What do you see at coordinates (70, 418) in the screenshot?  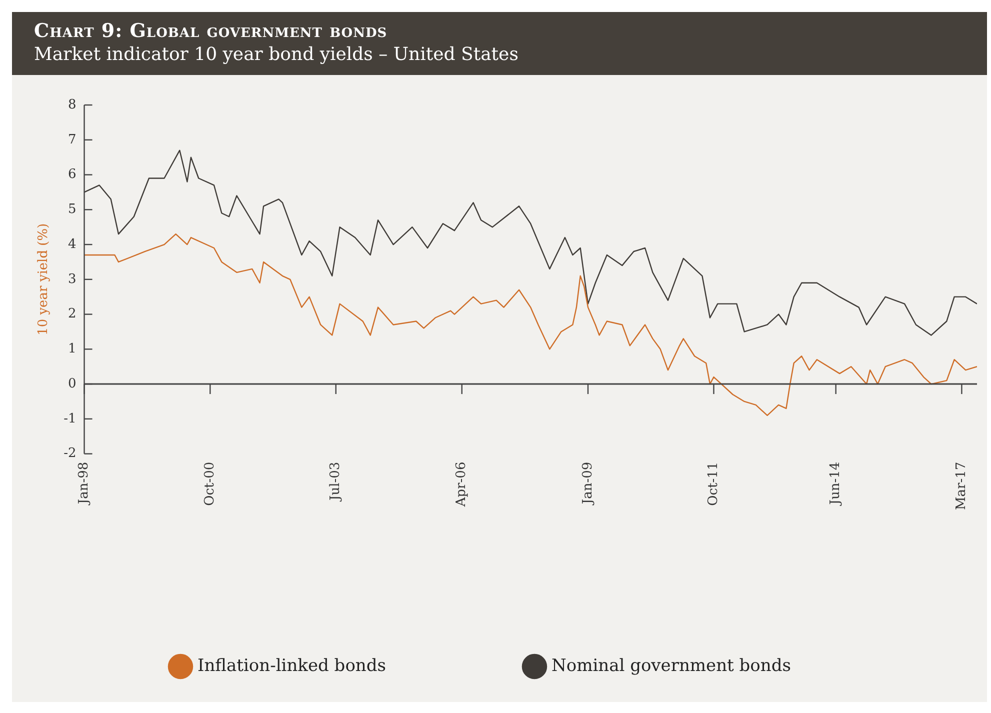 I see `y-tick-label: -1` at bounding box center [70, 418].